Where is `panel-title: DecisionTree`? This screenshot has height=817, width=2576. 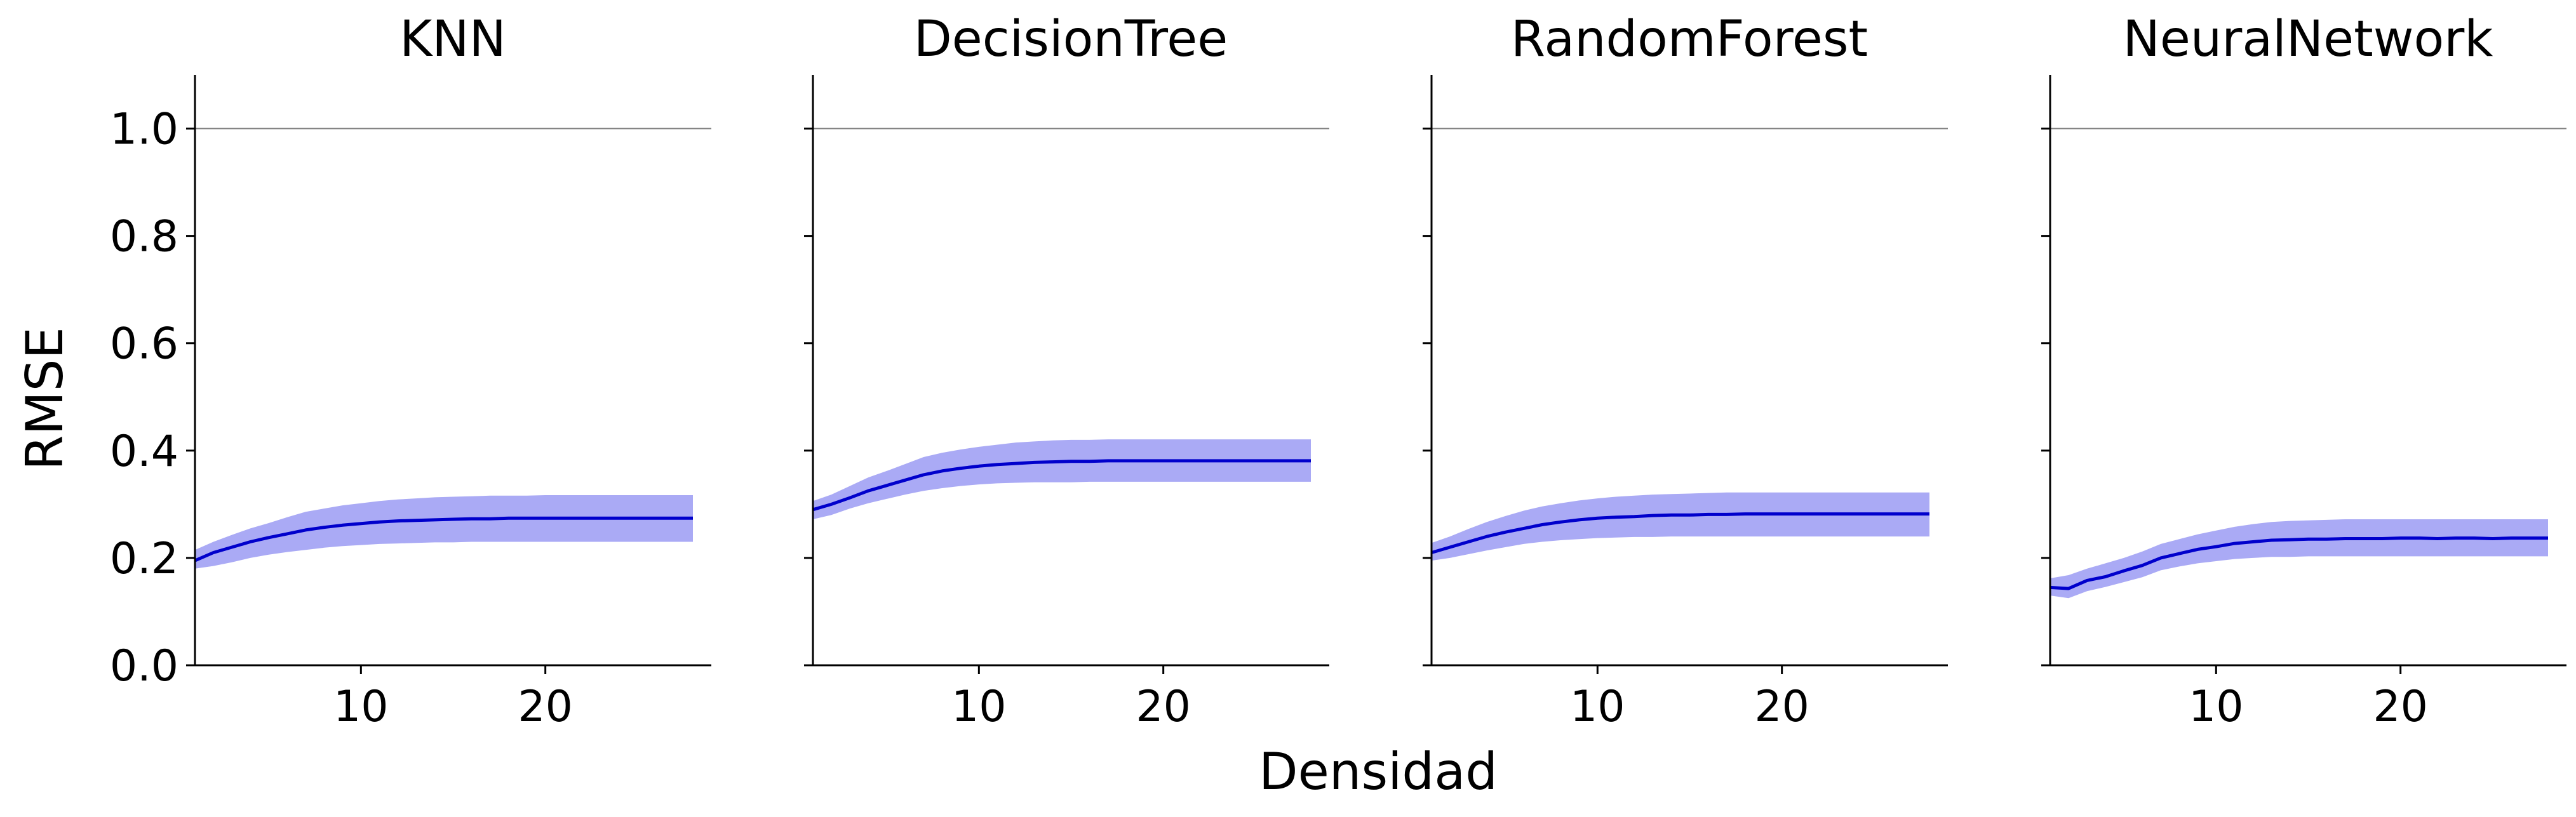
panel-title: DecisionTree is located at coordinates (1071, 39).